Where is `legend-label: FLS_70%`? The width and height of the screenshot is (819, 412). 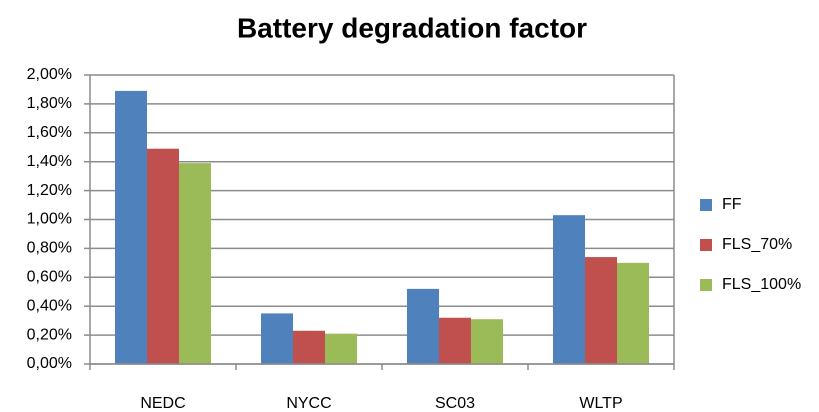
legend-label: FLS_70% is located at coordinates (757, 244).